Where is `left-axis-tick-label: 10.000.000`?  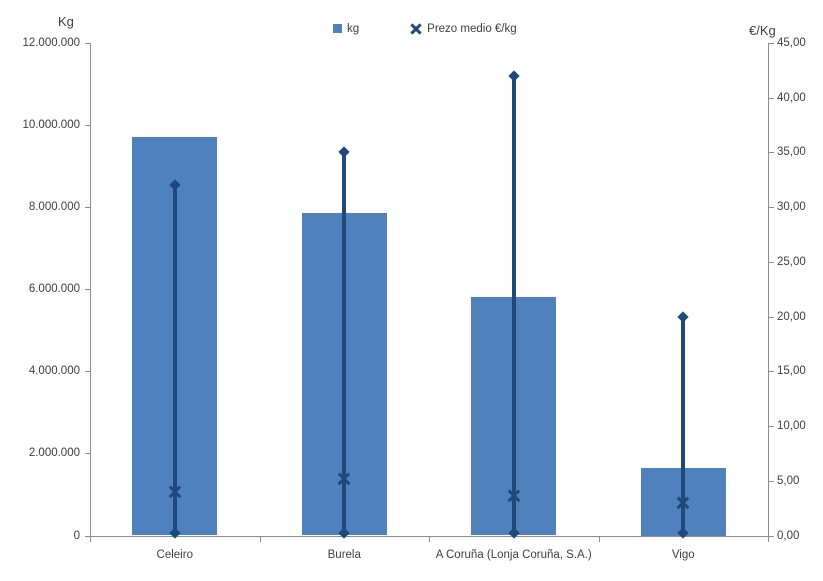 left-axis-tick-label: 10.000.000 is located at coordinates (51, 125).